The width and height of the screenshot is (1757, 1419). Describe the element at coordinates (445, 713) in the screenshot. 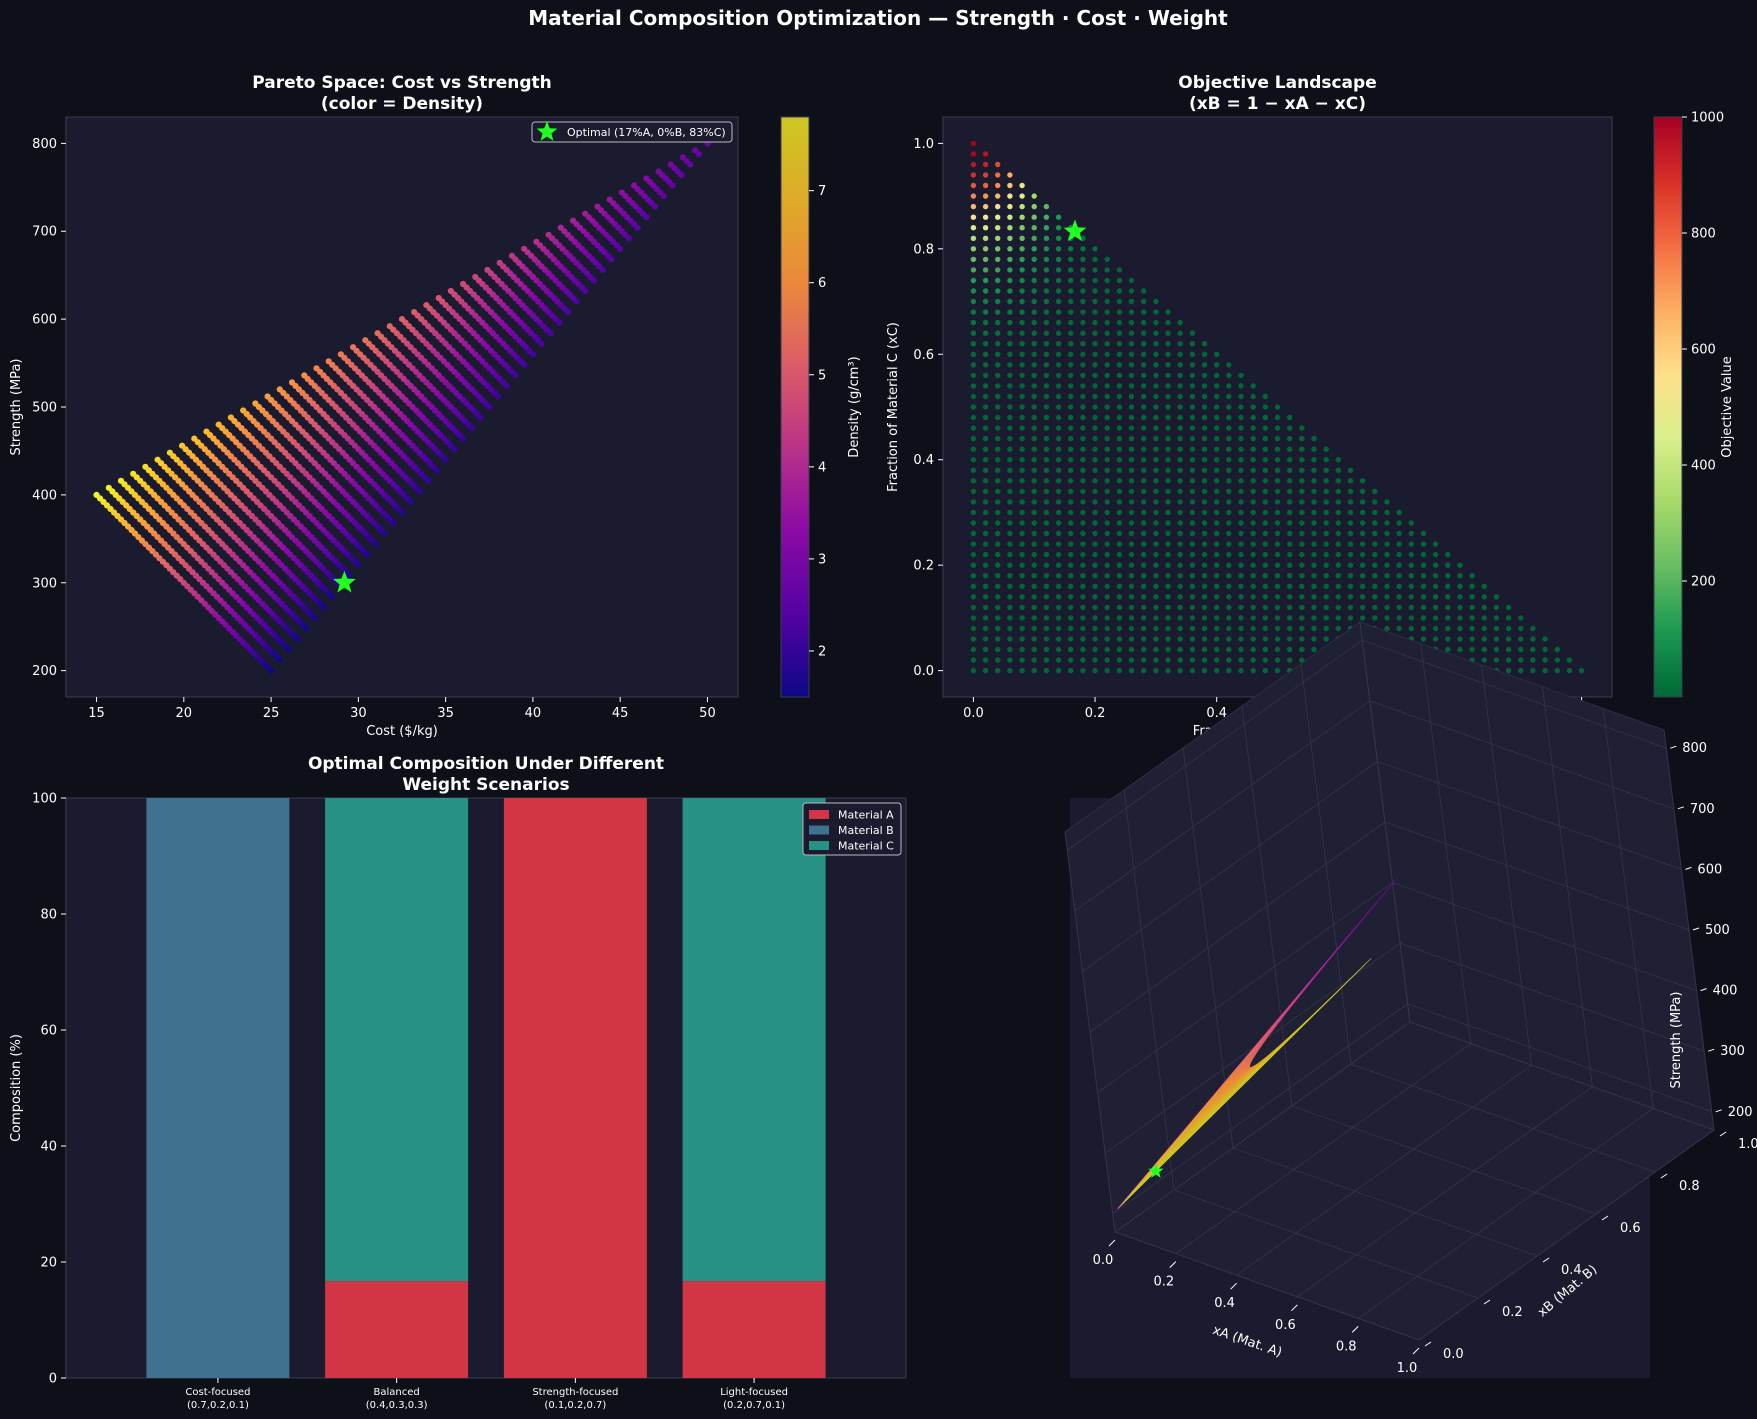

I see `x-tick-label: 35` at that location.